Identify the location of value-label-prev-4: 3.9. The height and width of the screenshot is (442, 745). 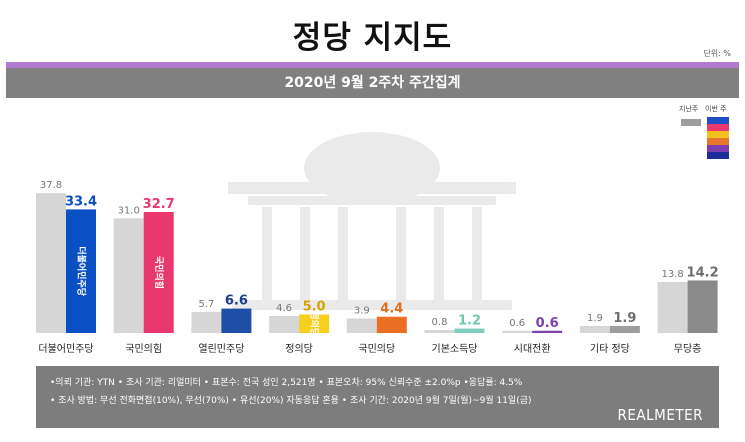
(362, 311).